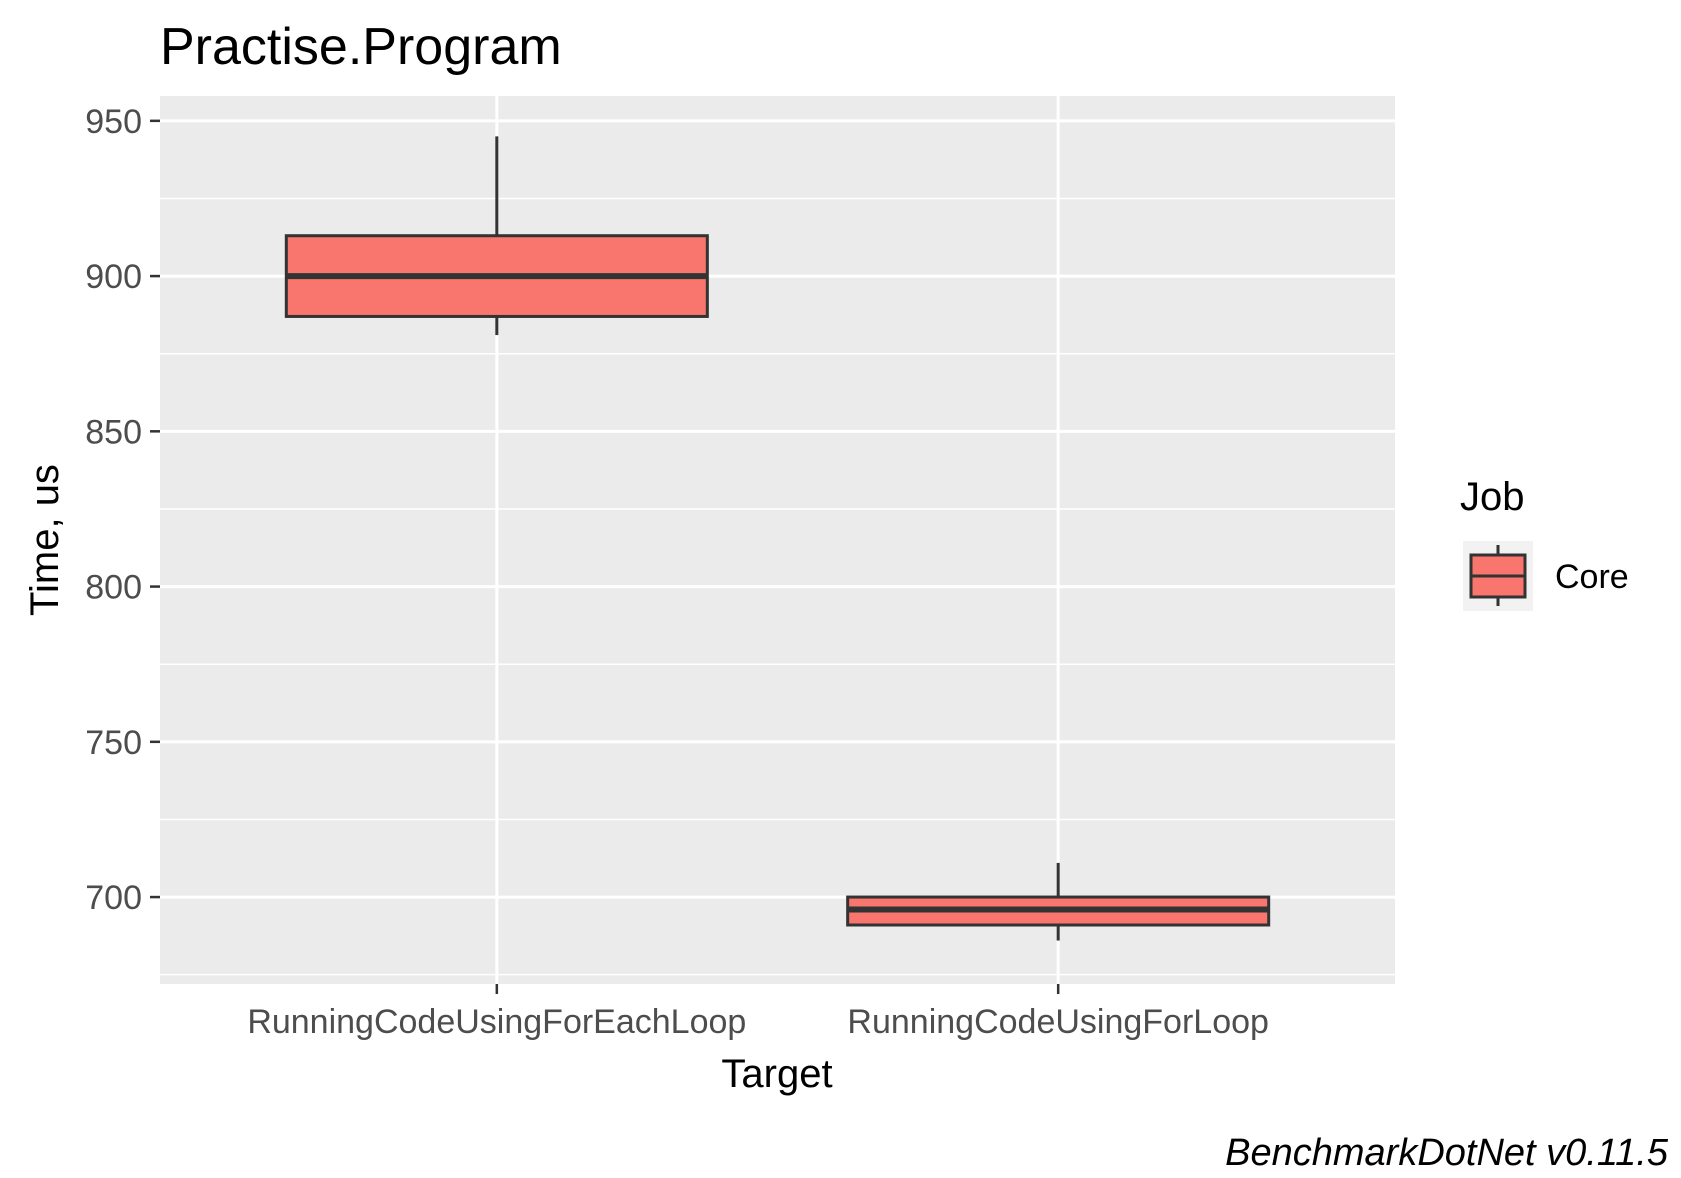 The height and width of the screenshot is (1178, 1681). I want to click on legend-key-core, so click(1498, 576).